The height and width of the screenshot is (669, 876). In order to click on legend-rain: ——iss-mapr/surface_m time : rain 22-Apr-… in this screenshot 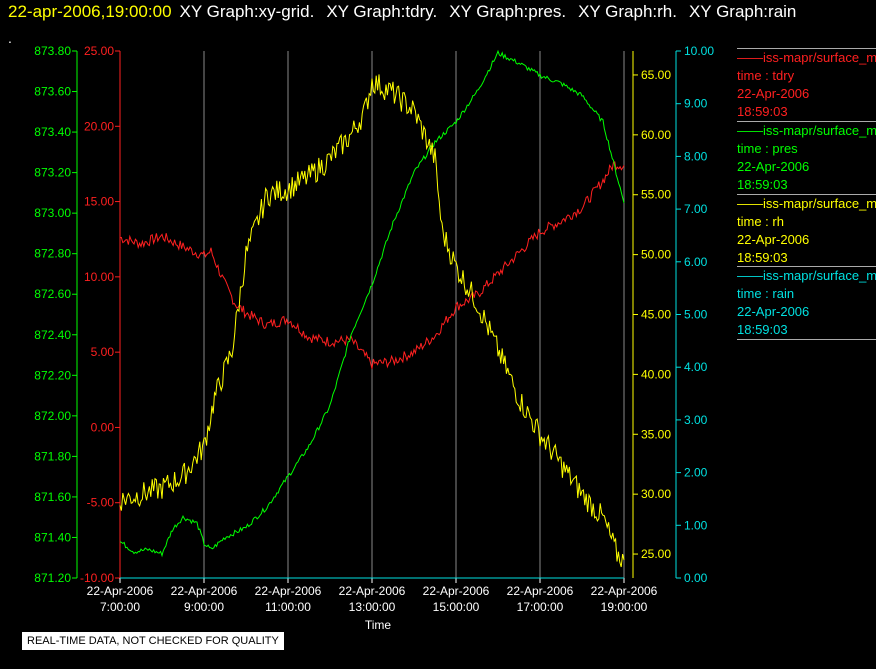, I will do `click(806, 303)`.